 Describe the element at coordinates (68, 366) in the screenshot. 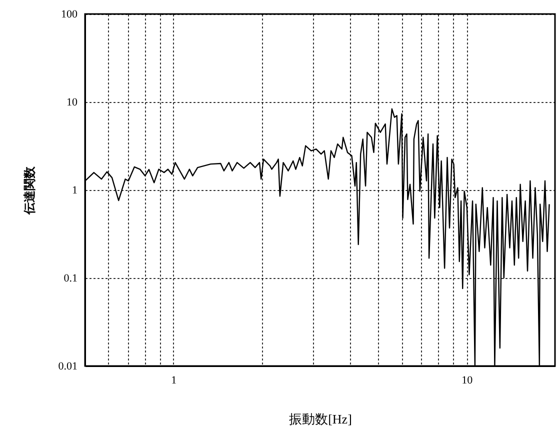

I see `y-tick-label: 0.01` at that location.